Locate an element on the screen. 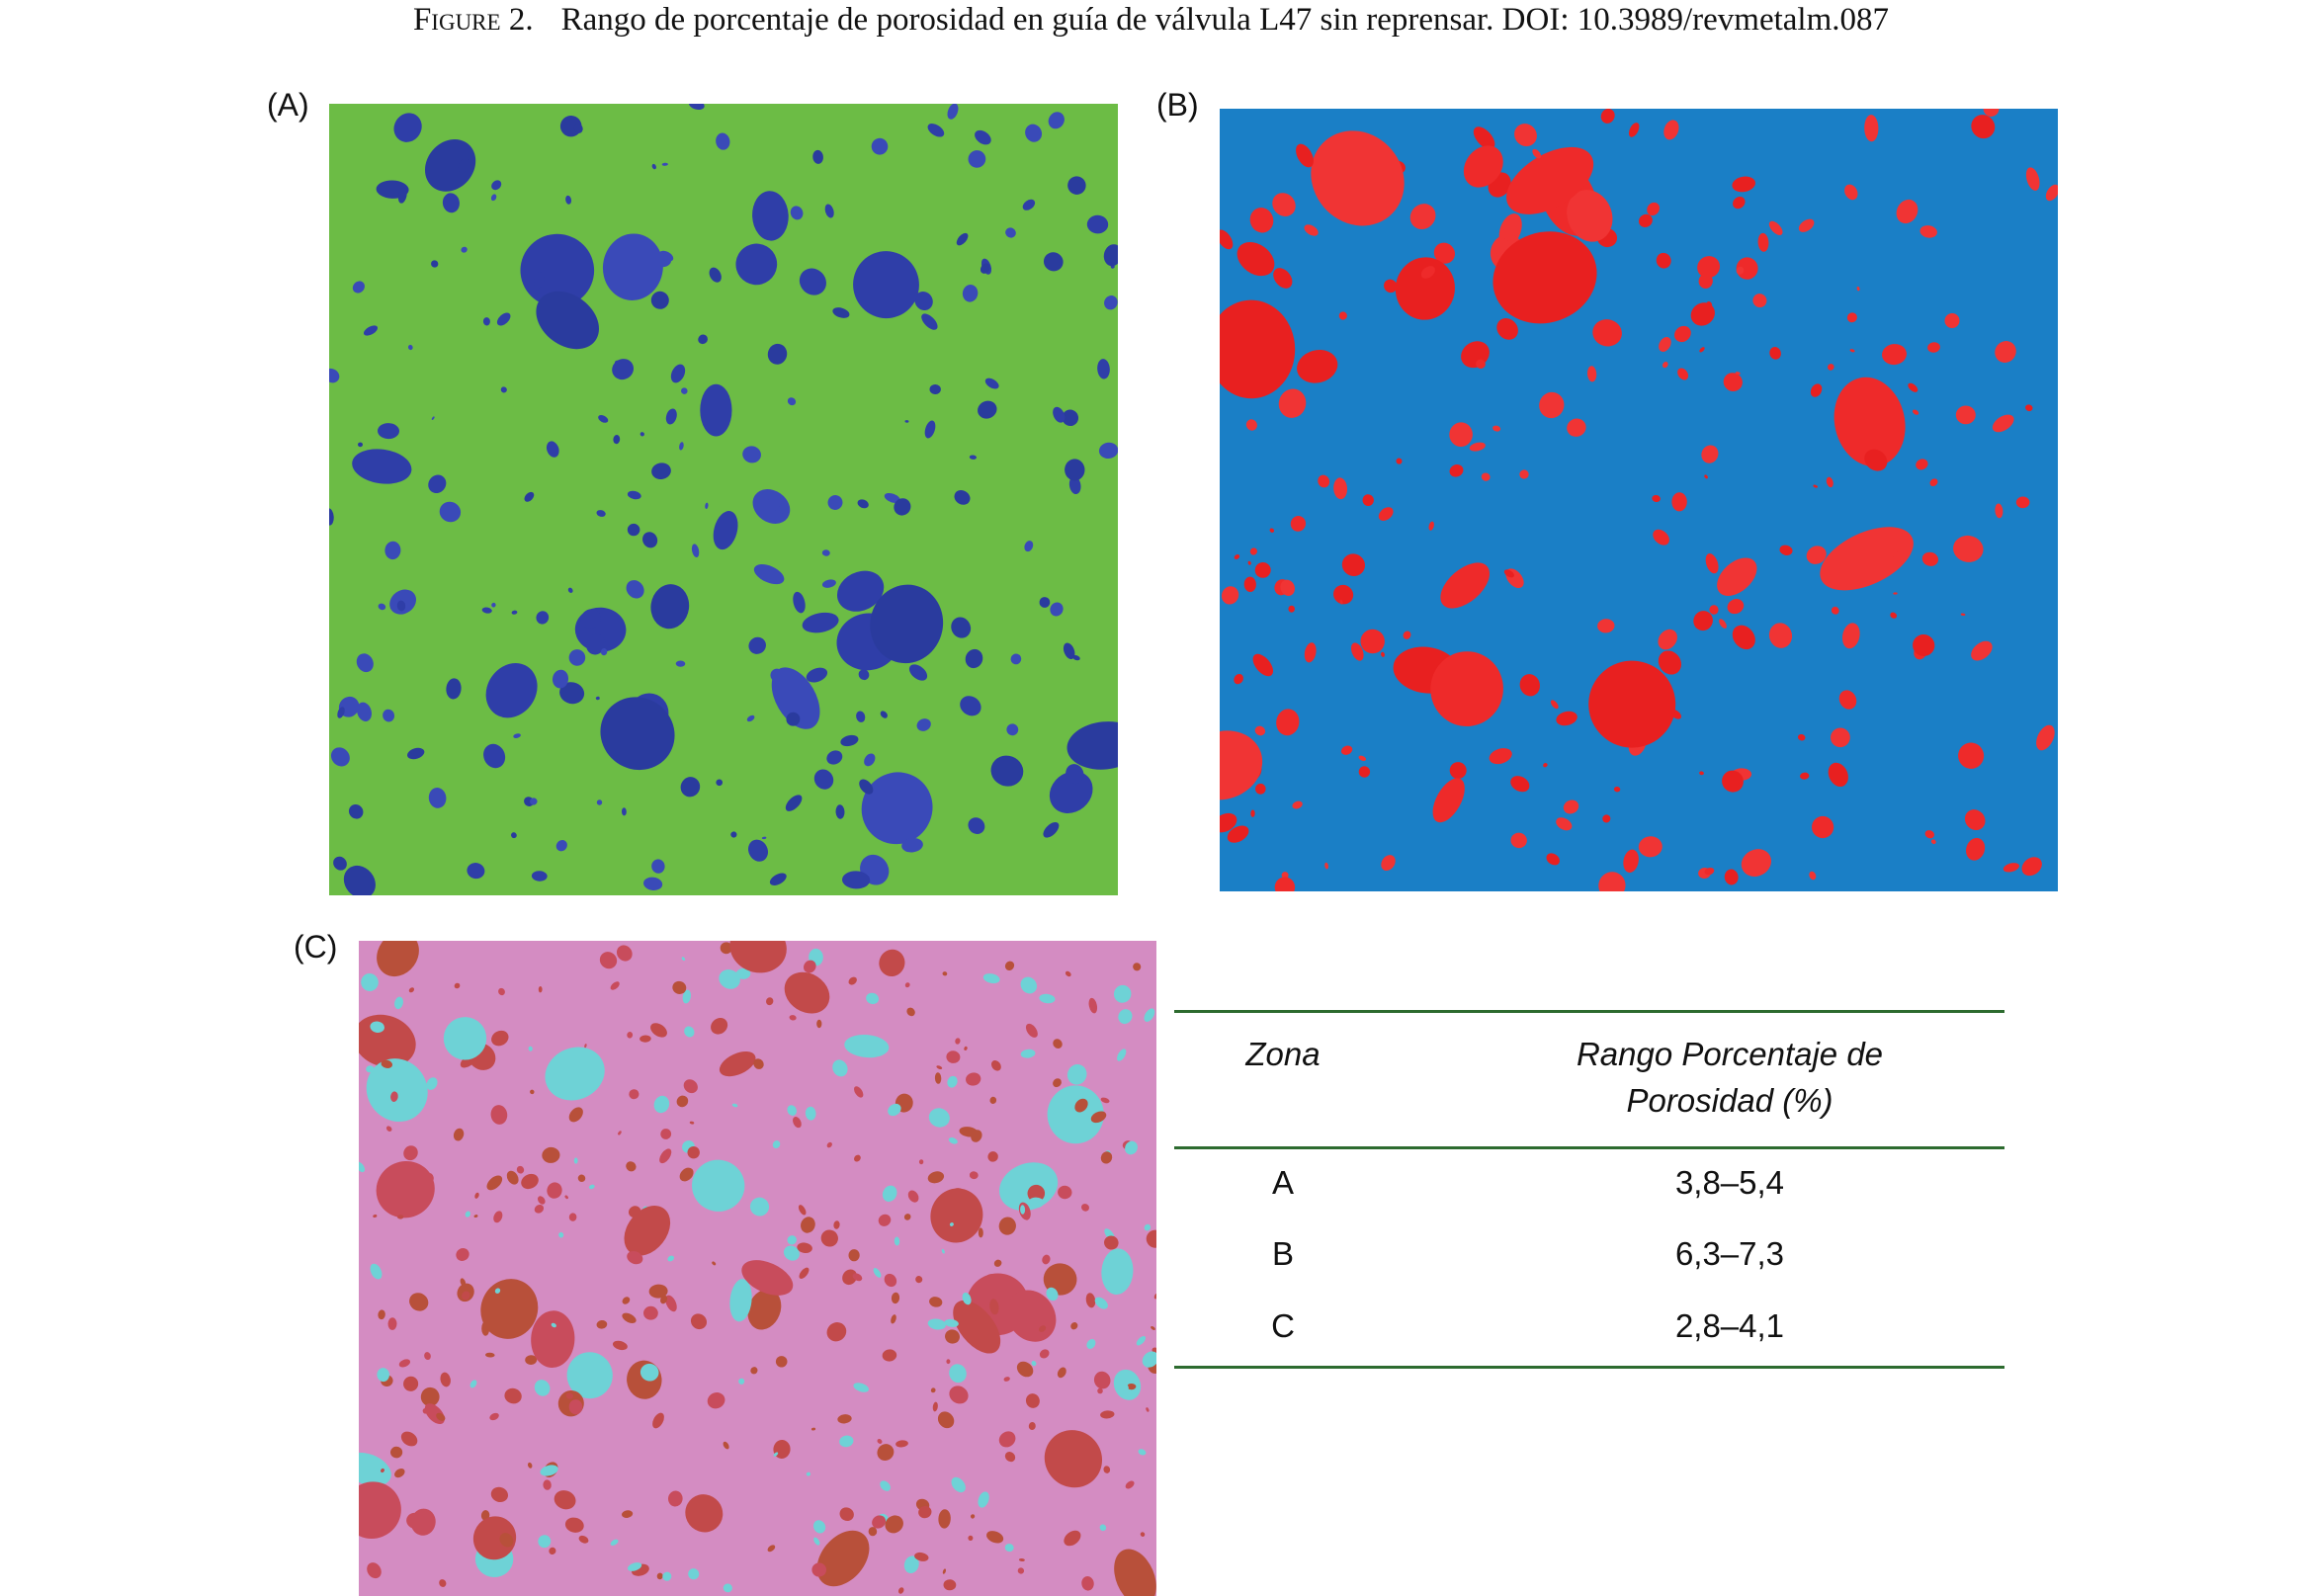 Image resolution: width=2302 pixels, height=1596 pixels. table-cell: 3,8–5,4 is located at coordinates (1729, 1182).